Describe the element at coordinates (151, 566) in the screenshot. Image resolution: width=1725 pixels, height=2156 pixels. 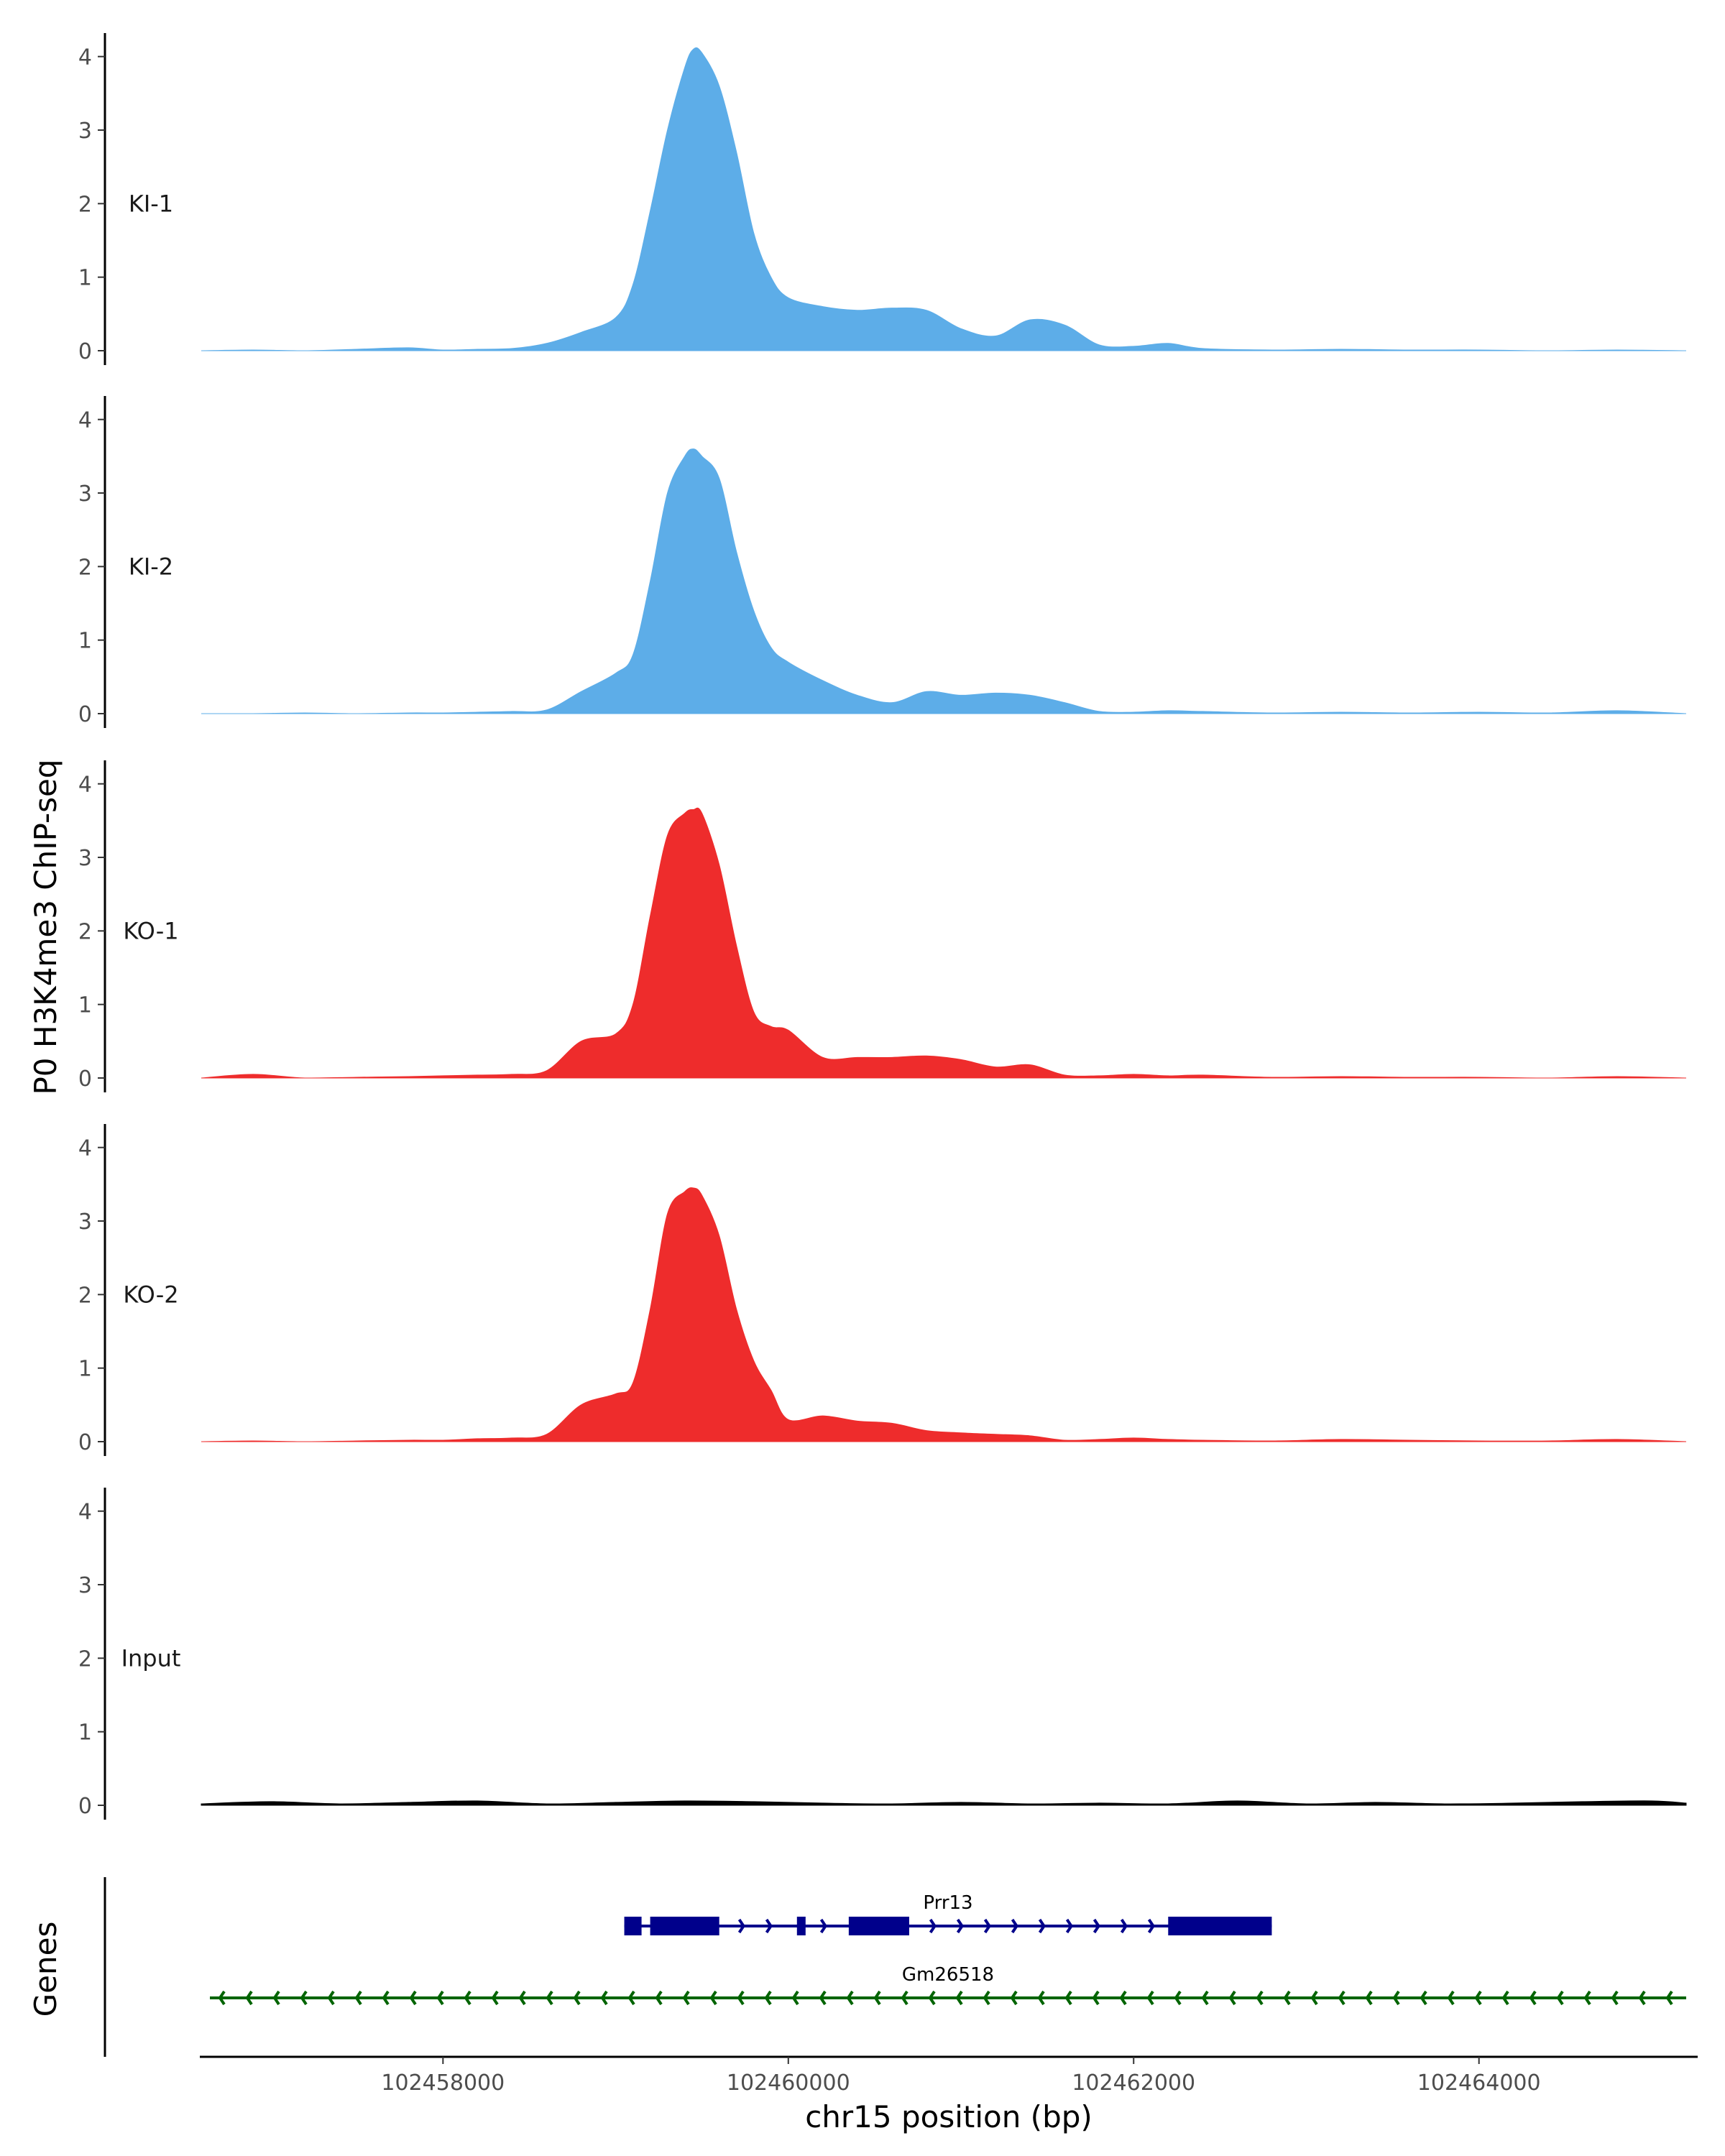
I see `track-label: KI-2` at that location.